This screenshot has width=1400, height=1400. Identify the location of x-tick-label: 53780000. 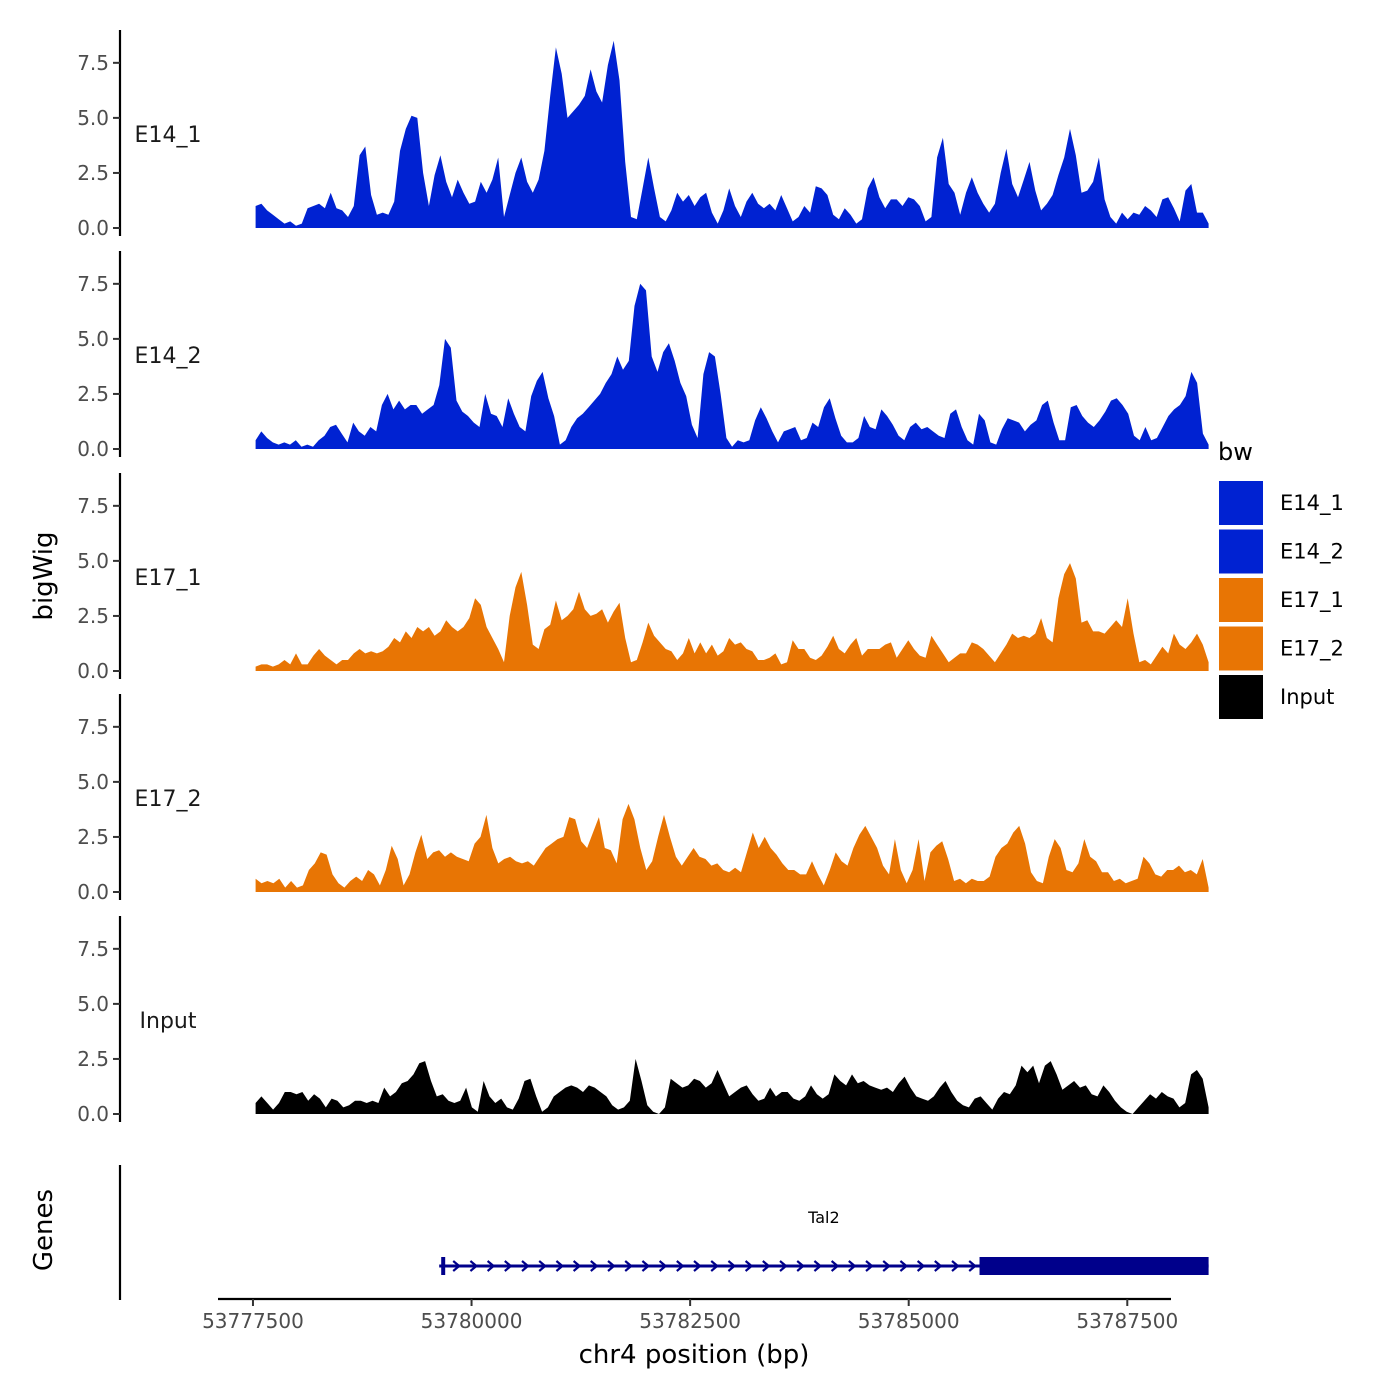
(472, 1321).